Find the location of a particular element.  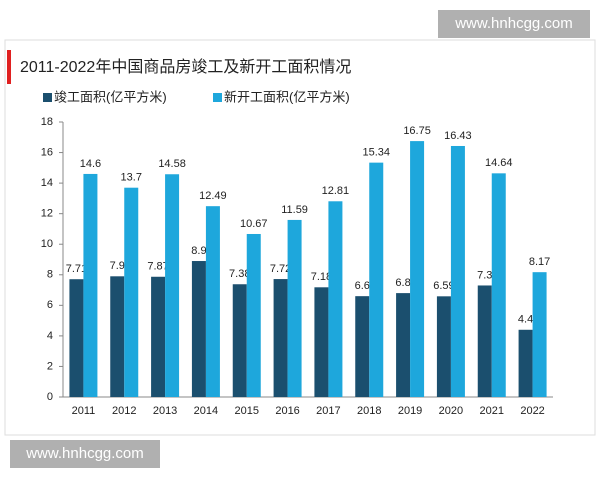

value-label: 11.59 is located at coordinates (294, 210).